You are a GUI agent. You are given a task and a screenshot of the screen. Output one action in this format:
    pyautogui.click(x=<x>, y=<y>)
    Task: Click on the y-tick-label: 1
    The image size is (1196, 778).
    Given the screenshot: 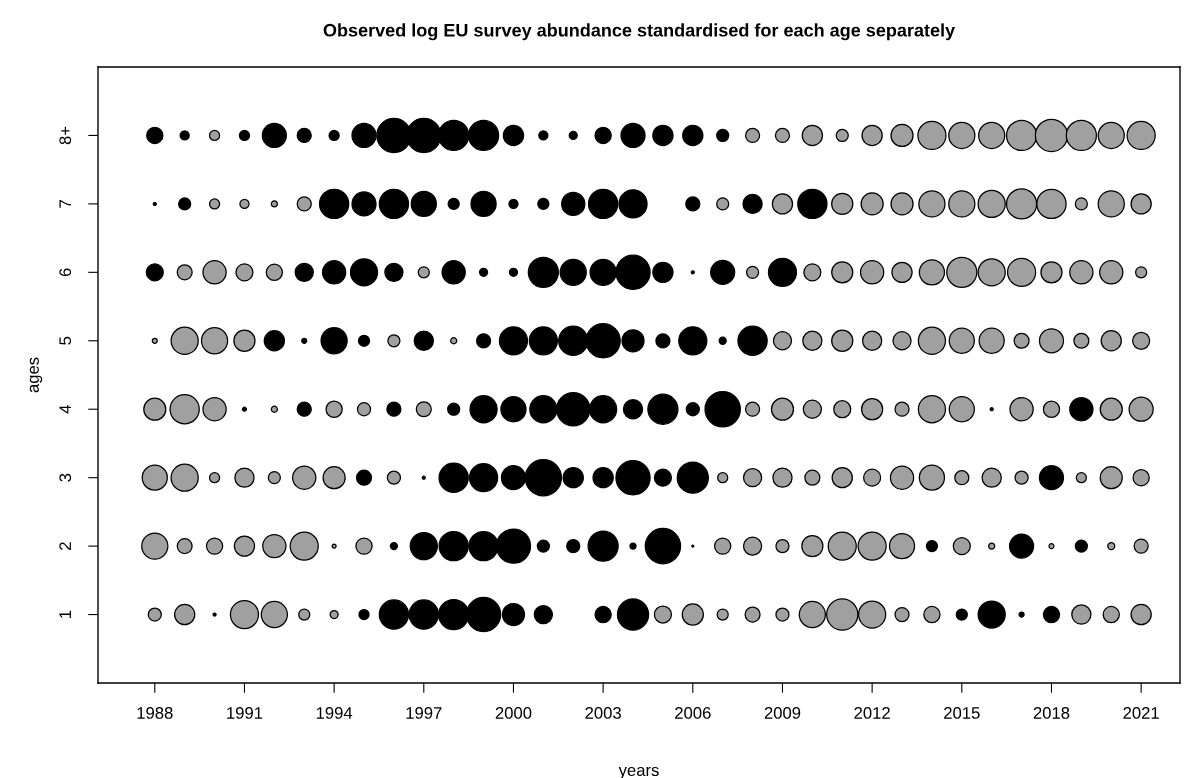 What is the action you would take?
    pyautogui.click(x=65, y=614)
    